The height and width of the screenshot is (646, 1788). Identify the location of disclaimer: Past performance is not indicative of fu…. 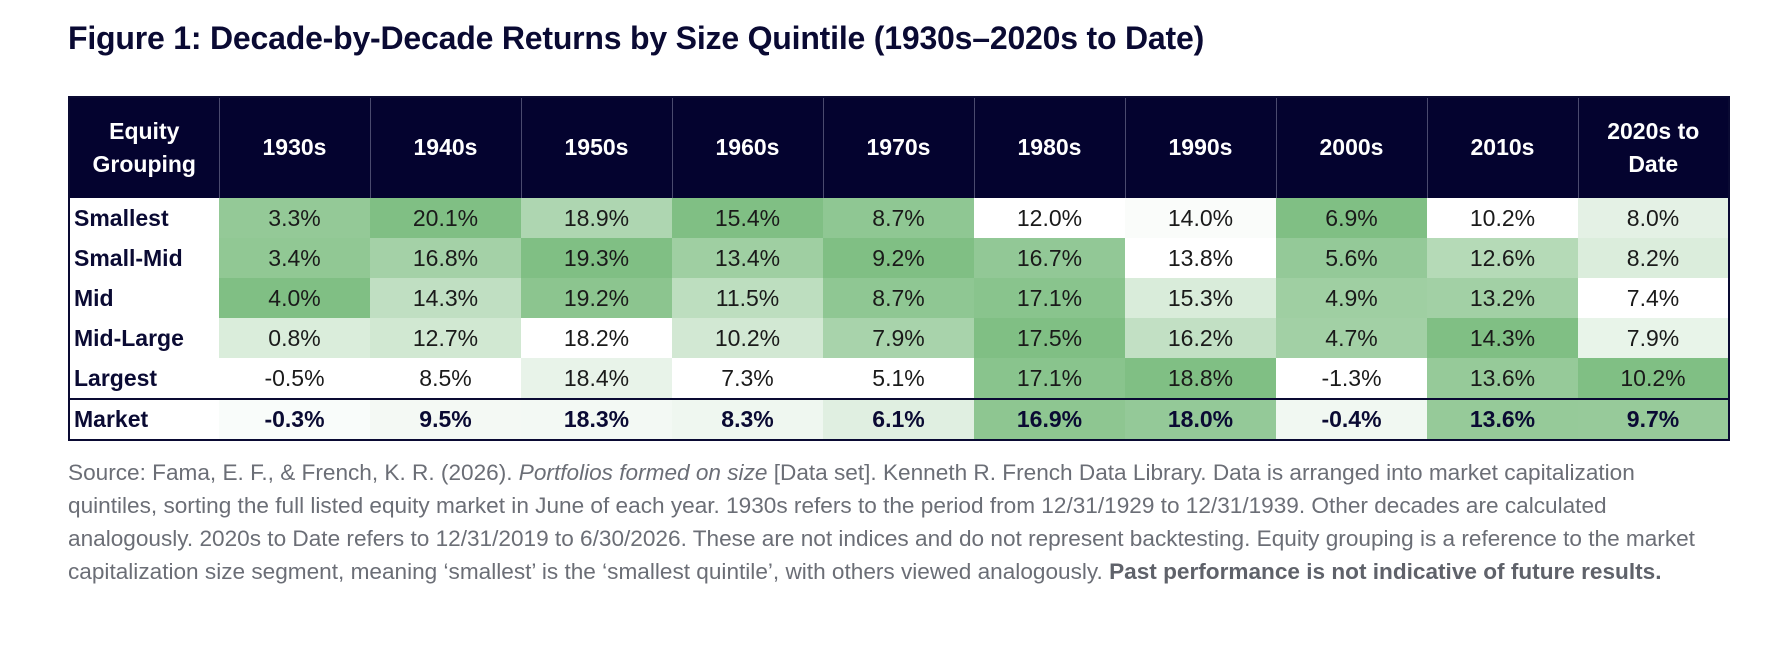
(1385, 571).